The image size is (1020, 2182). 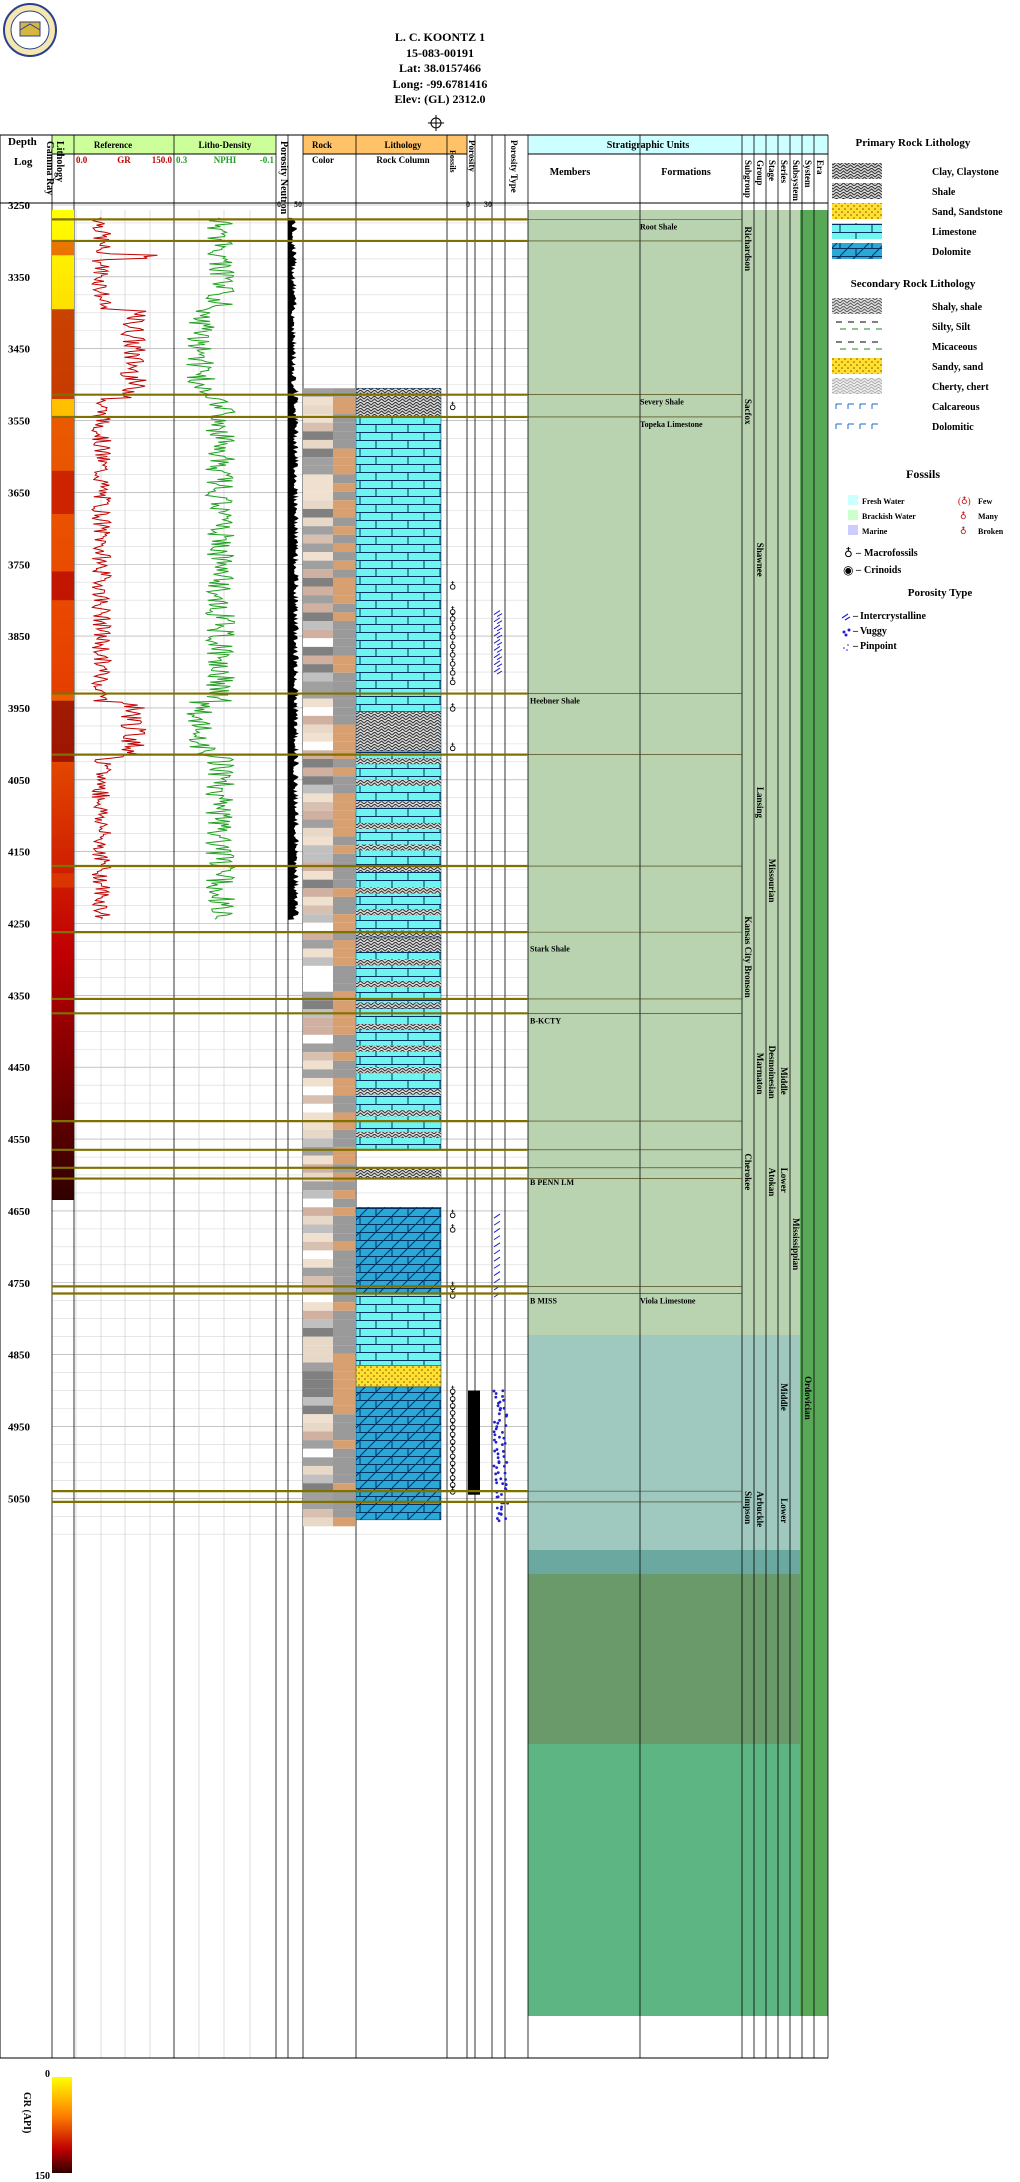 I want to click on series-label: Middle, so click(x=784, y=1081).